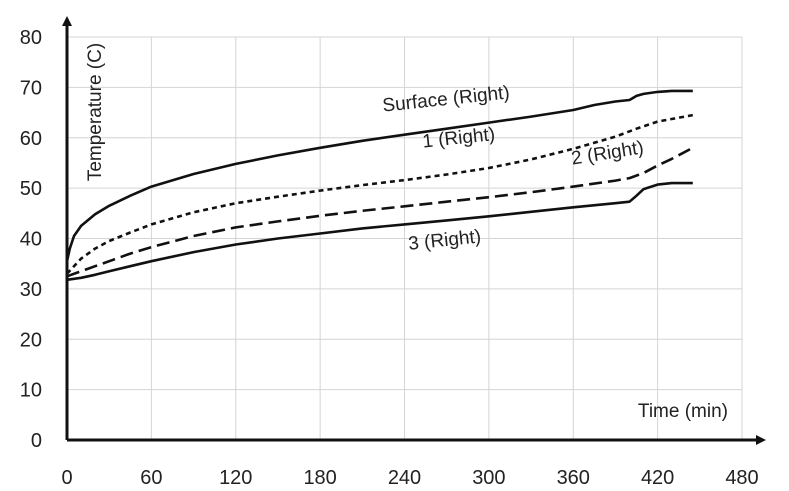 This screenshot has width=789, height=491. Describe the element at coordinates (404, 478) in the screenshot. I see `x-tick-label: 240` at that location.